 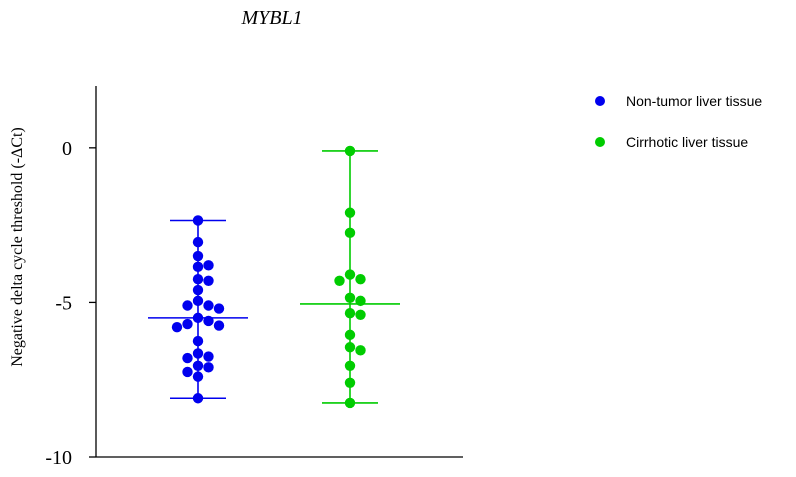 I want to click on legend-label: Non-tumor liver tissue, so click(x=694, y=101).